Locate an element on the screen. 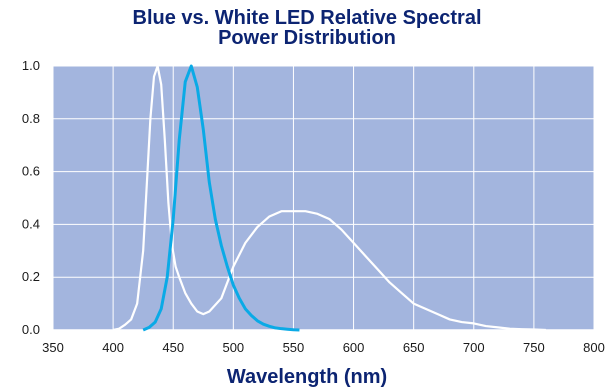  x-tick-label: 450 is located at coordinates (173, 347).